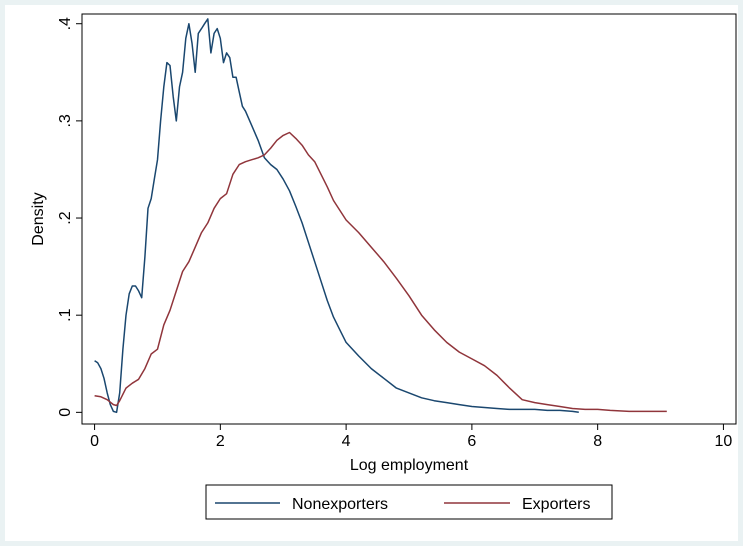 The width and height of the screenshot is (743, 546). Describe the element at coordinates (65, 217) in the screenshot. I see `y-tick-label: .2` at that location.